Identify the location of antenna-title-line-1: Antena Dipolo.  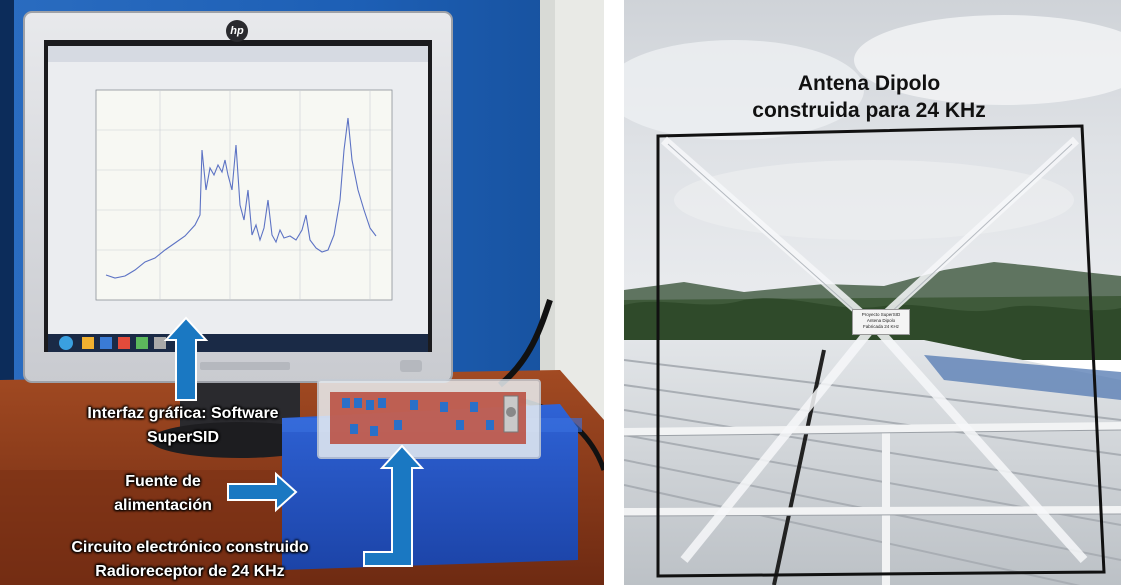
(869, 83).